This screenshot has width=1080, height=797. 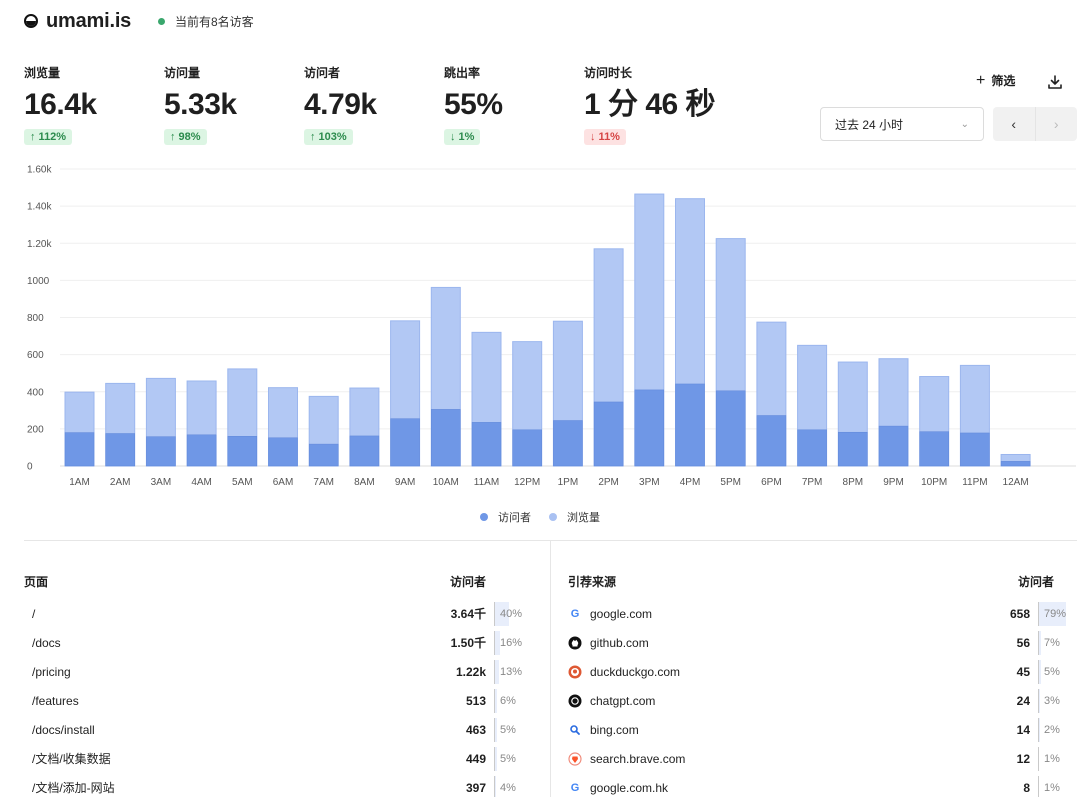 I want to click on x-tick-label: 12AM, so click(x=1016, y=482).